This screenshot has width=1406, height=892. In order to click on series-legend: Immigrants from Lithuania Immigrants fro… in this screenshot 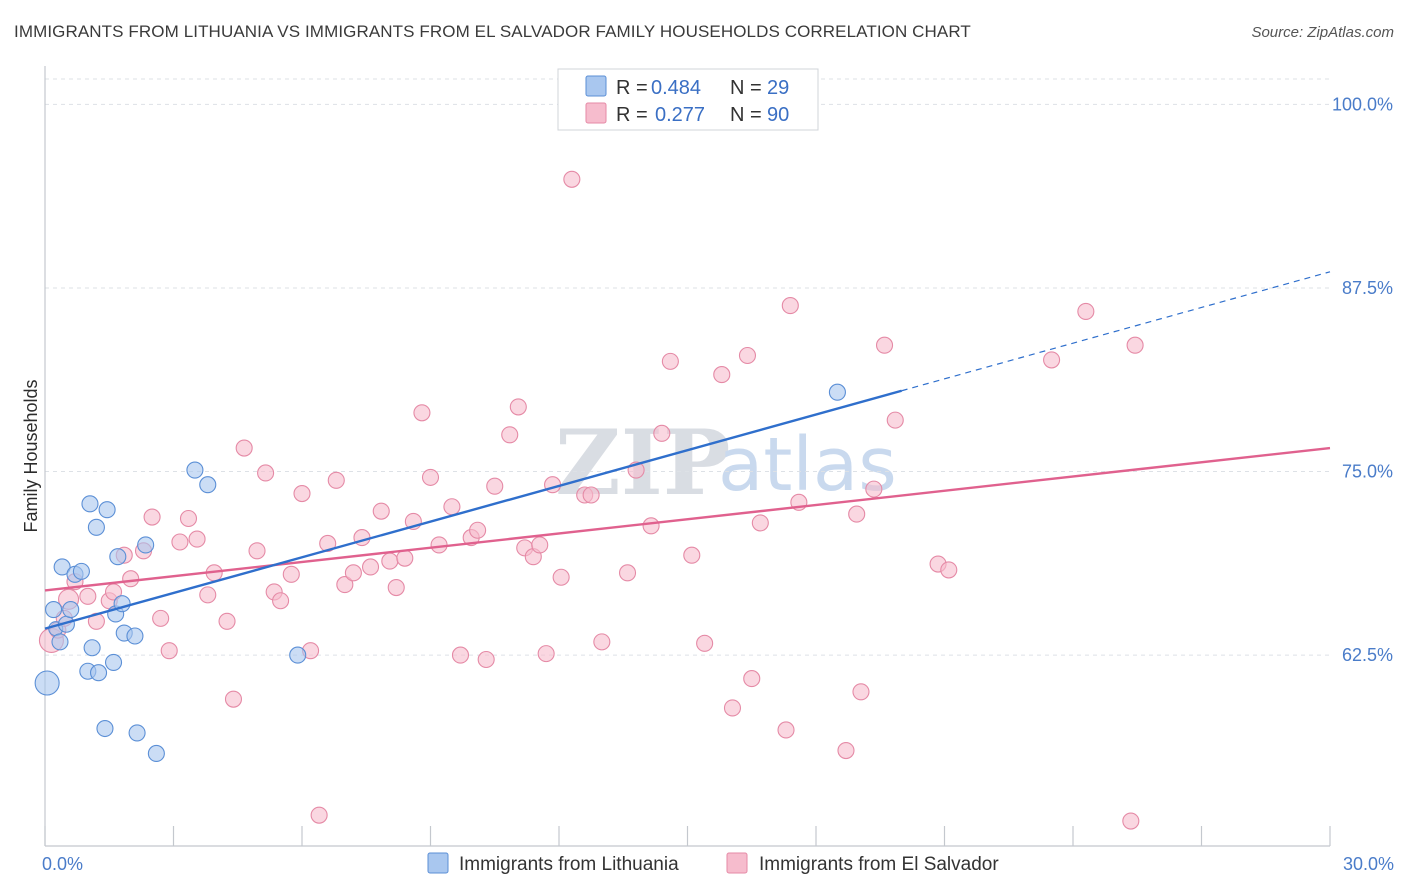, I will do `click(713, 863)`.